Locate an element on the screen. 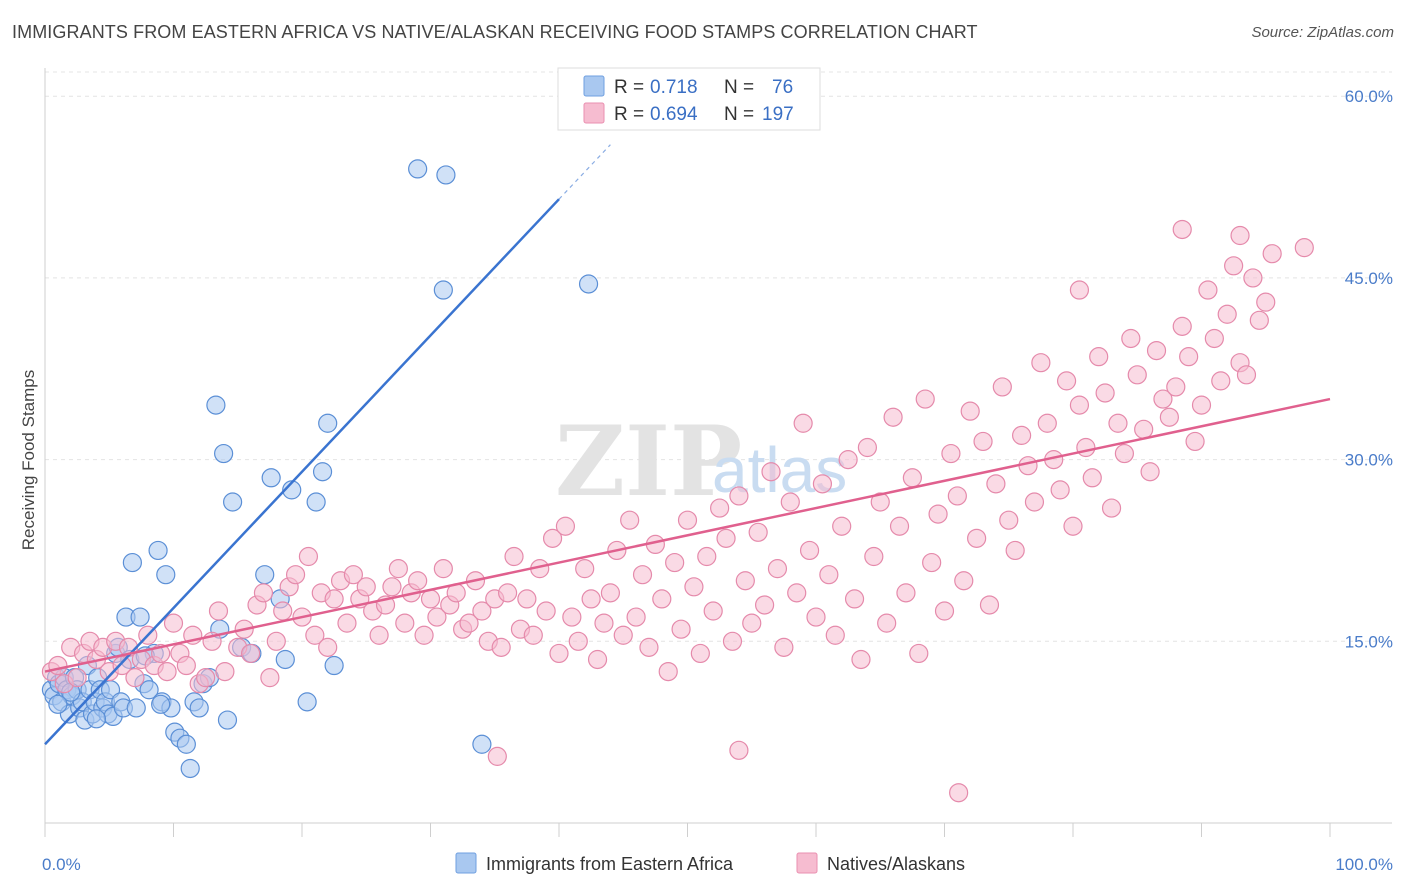 The height and width of the screenshot is (892, 1406). legend-n-label-1: N = is located at coordinates (739, 87).